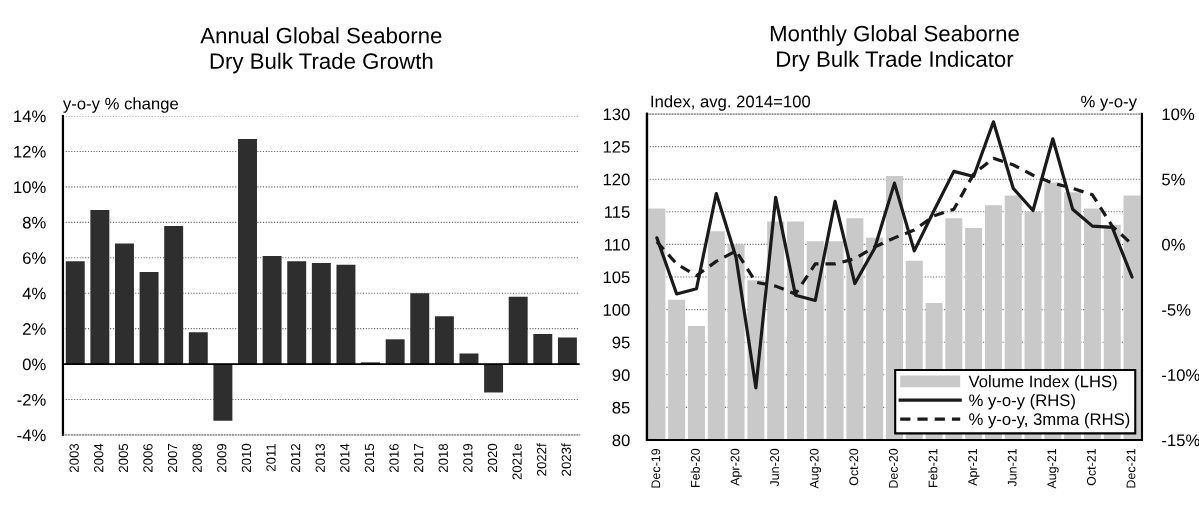 Image resolution: width=1199 pixels, height=505 pixels. What do you see at coordinates (1173, 244) in the screenshot?
I see `y2-tick-label: 0%` at bounding box center [1173, 244].